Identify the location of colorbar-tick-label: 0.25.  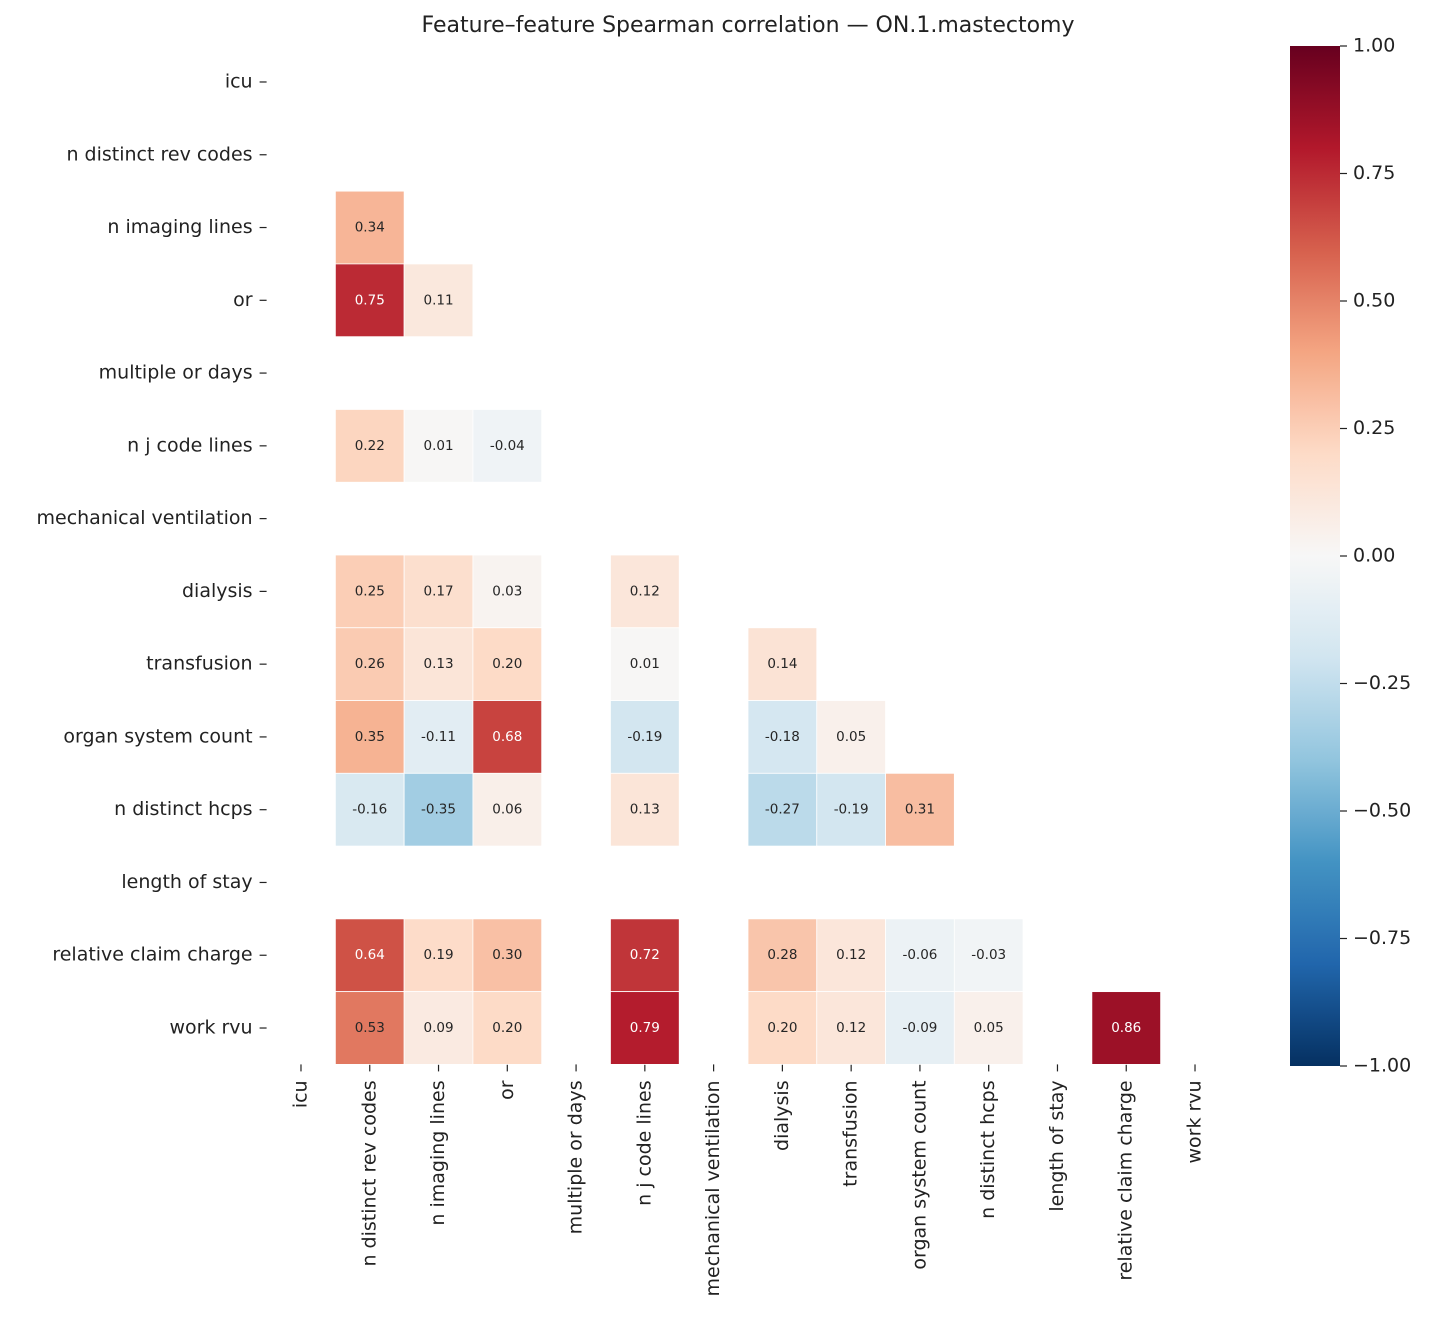
(1374, 428).